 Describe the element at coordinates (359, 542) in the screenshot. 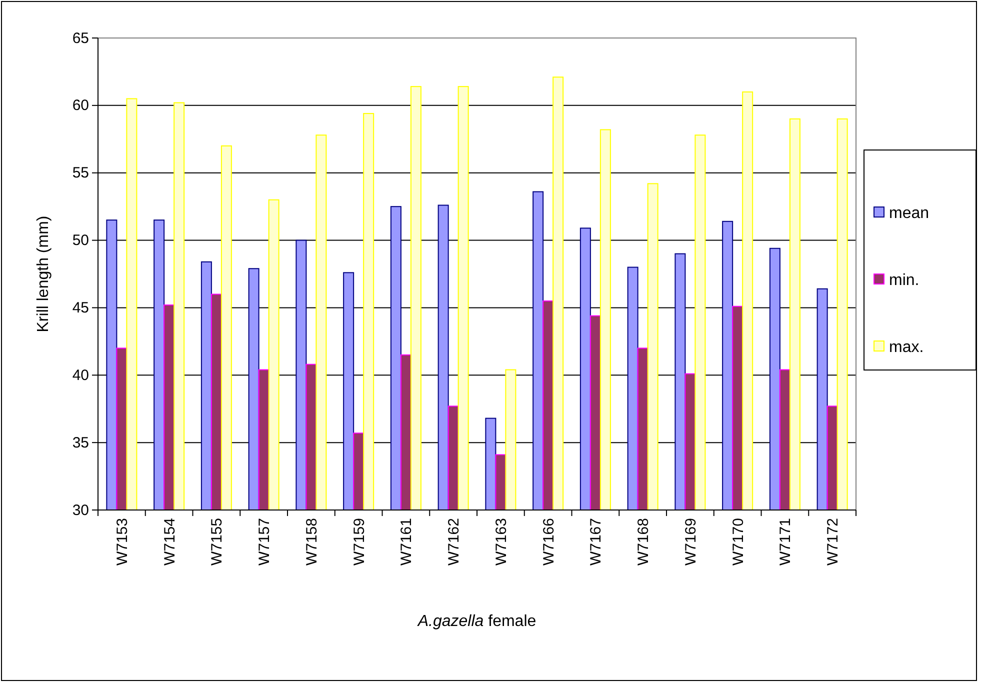

I see `x-tick-label: W7159` at that location.